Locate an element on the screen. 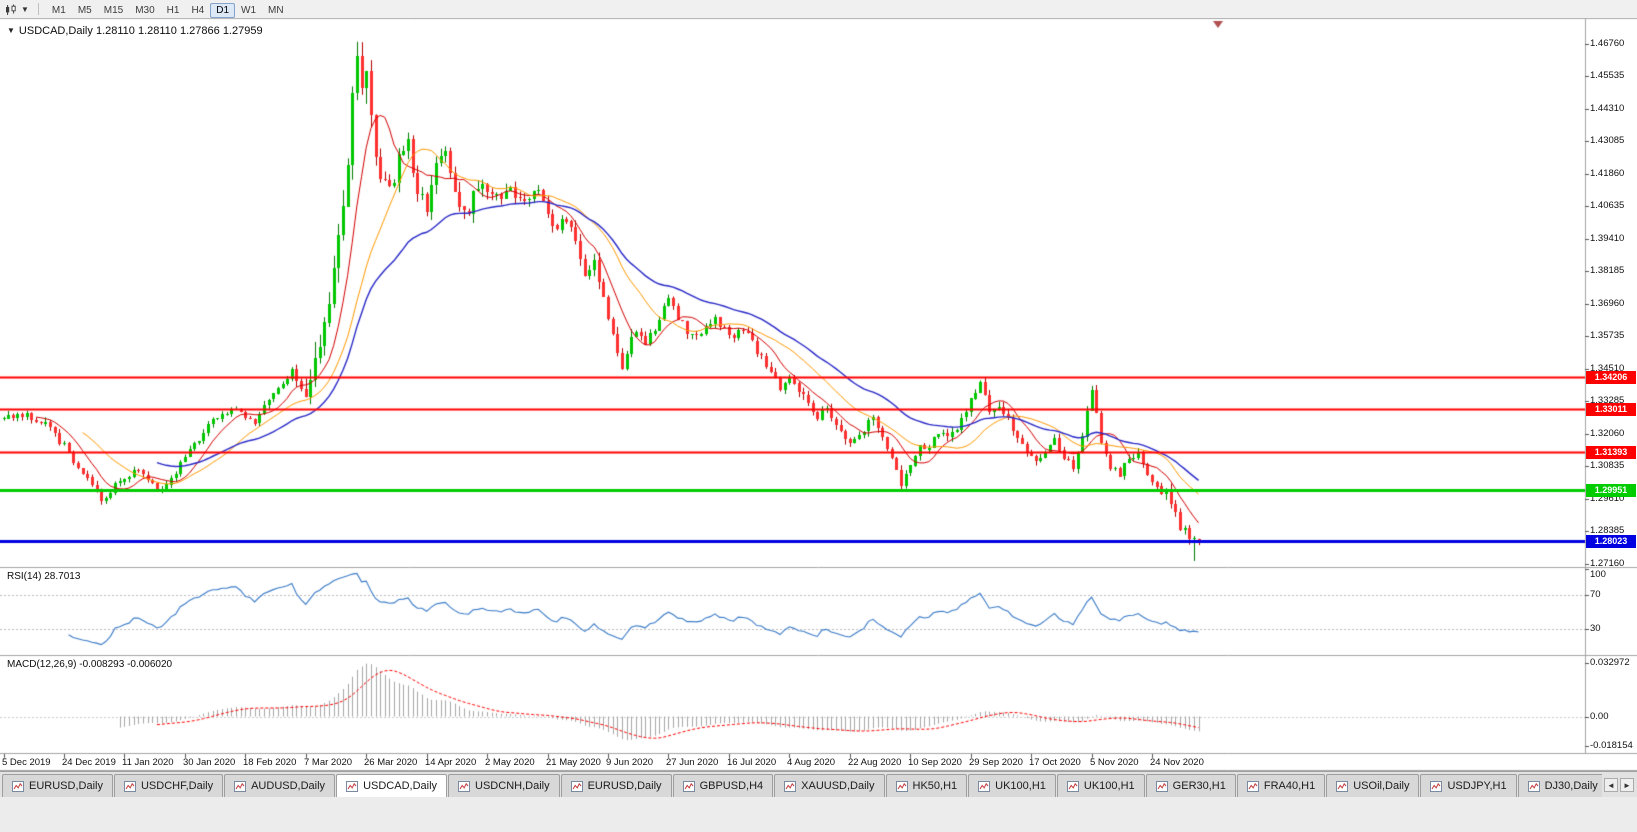  timeframe-button-M1: M1 is located at coordinates (58, 10).